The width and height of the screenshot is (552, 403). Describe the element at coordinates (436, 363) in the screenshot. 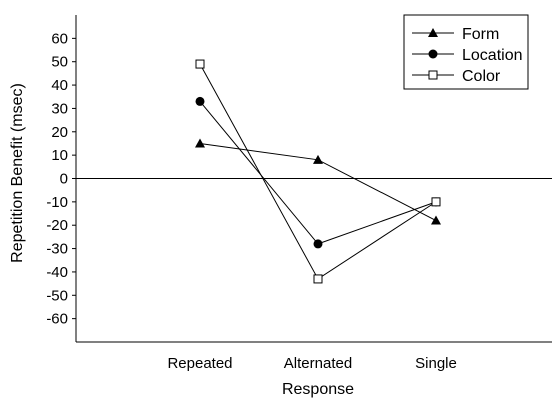

I see `x-tick-label: Single` at that location.